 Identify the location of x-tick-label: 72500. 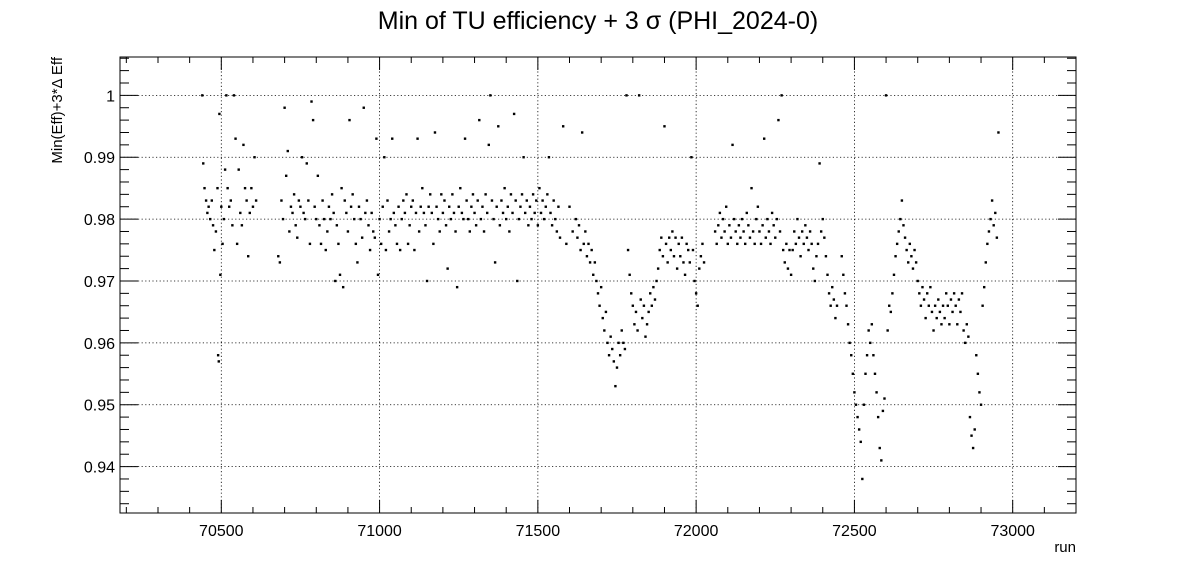
(854, 531).